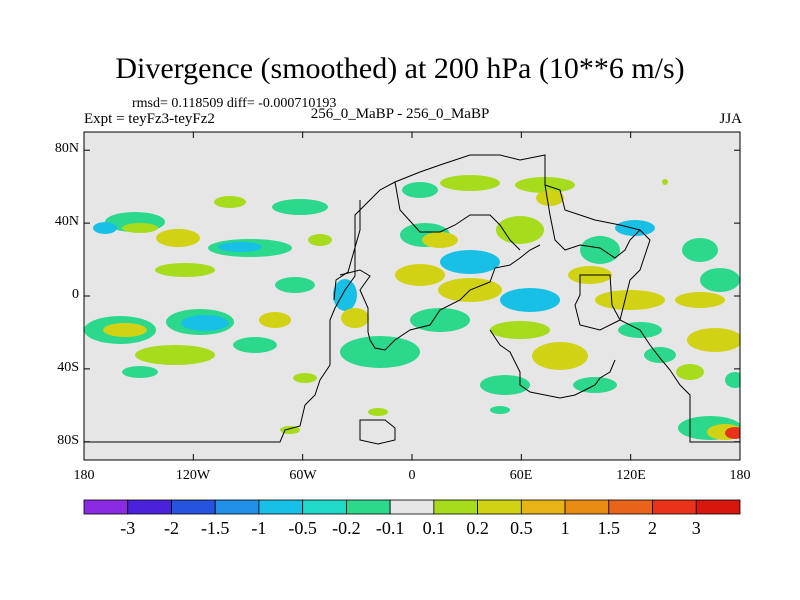  What do you see at coordinates (434, 528) in the screenshot?
I see `colorbar-label: 0.1` at bounding box center [434, 528].